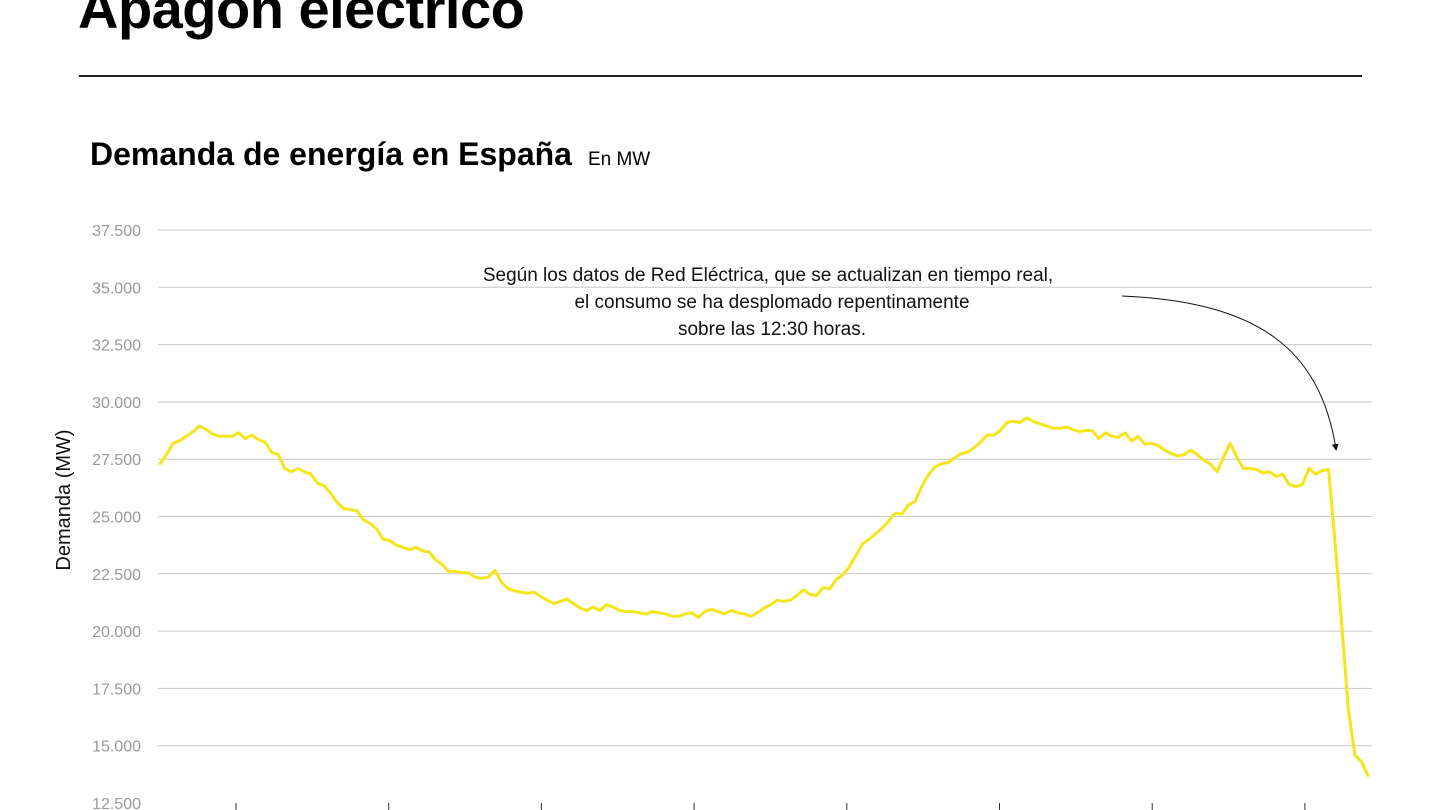 This screenshot has height=810, width=1440. I want to click on annotation-arrow, so click(1230, 373).